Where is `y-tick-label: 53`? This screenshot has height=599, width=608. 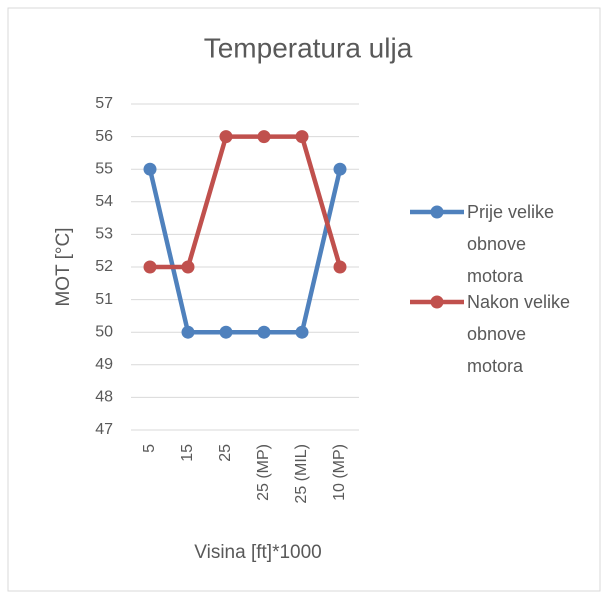 y-tick-label: 53 is located at coordinates (104, 234).